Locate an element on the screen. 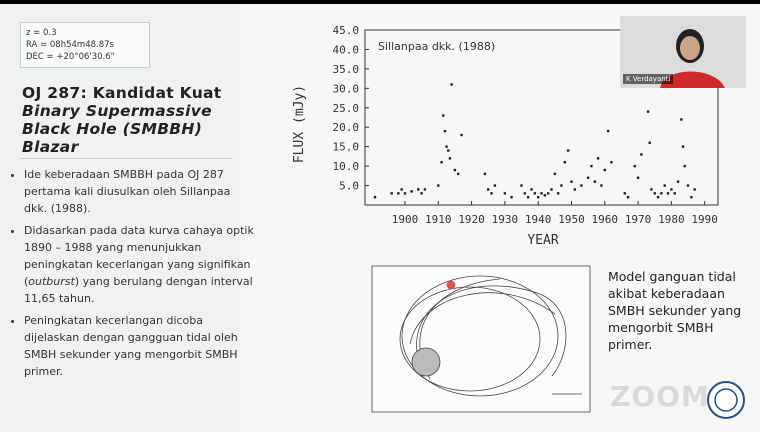 The image size is (760, 432). x-tick-label: 1920 is located at coordinates (471, 219).